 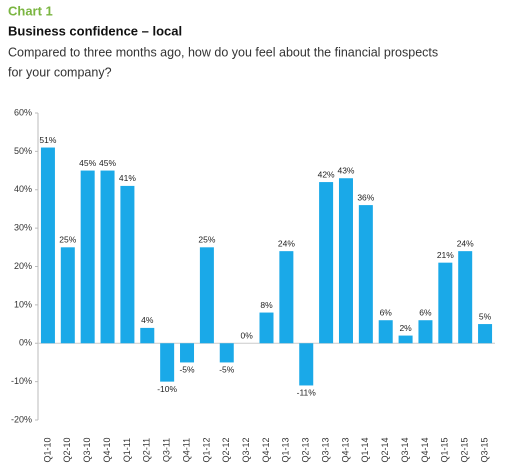 I want to click on data-label: 41%, so click(x=127, y=178).